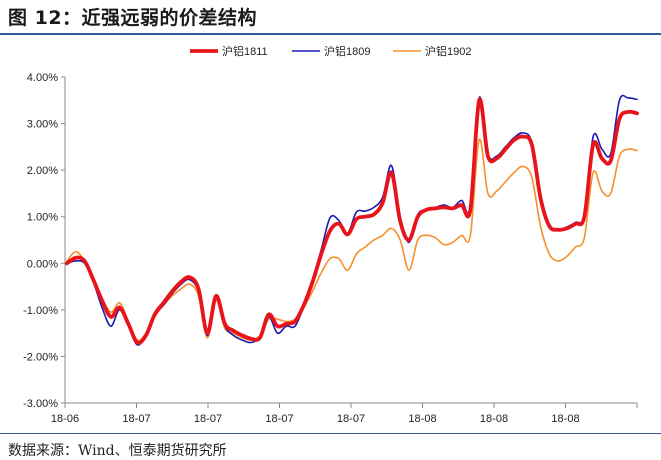 Image resolution: width=661 pixels, height=460 pixels. I want to click on y-tick-label: 4.00%, so click(42, 78).